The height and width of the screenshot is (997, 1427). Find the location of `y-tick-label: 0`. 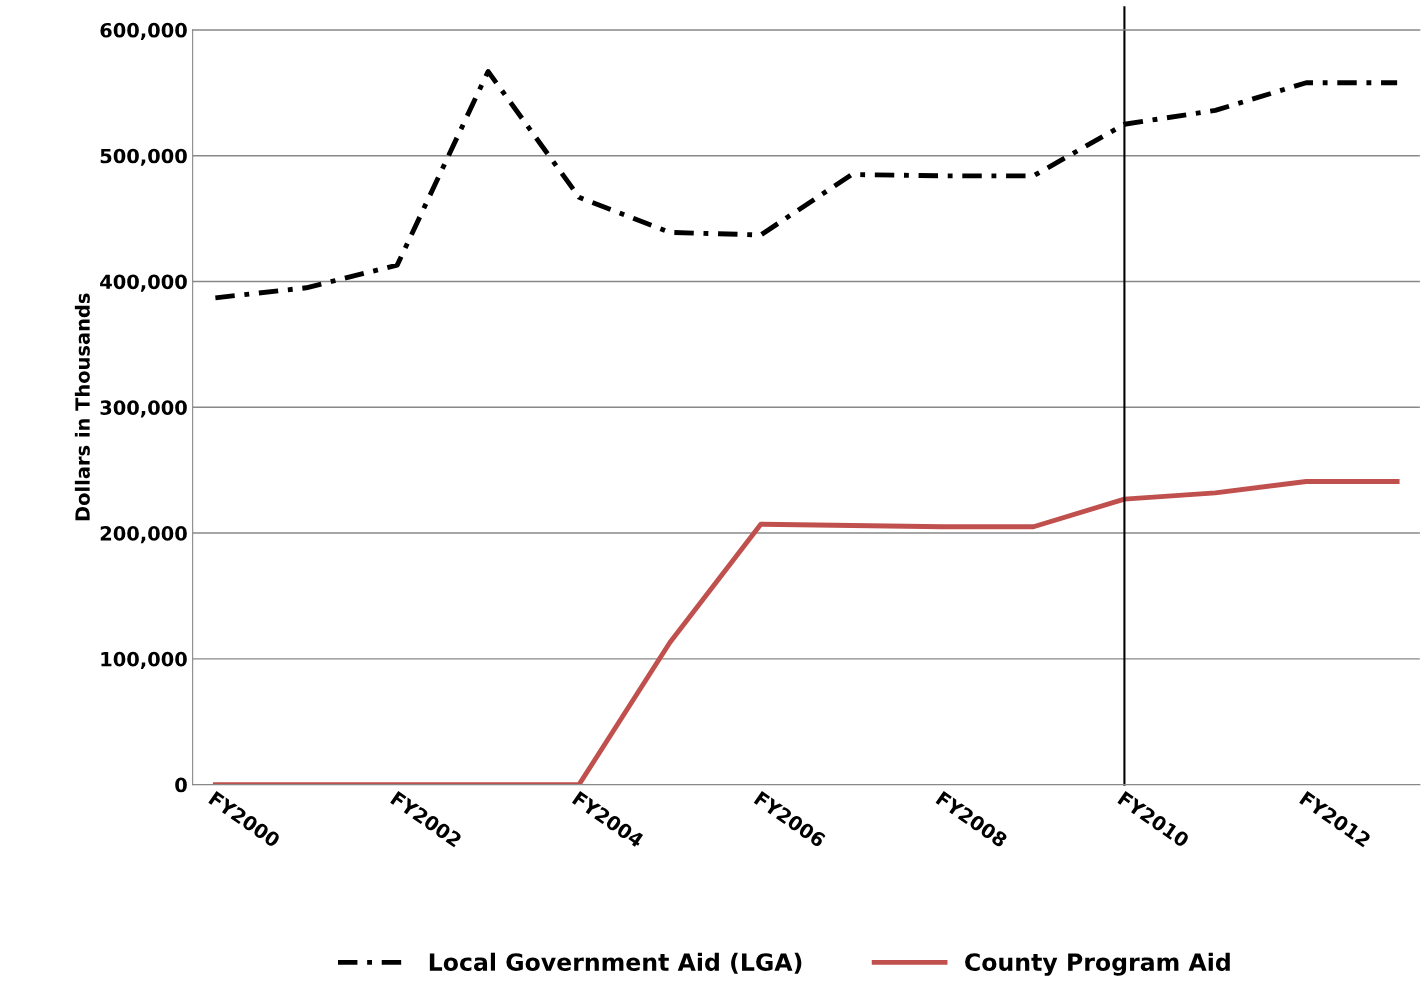

y-tick-label: 0 is located at coordinates (181, 785).